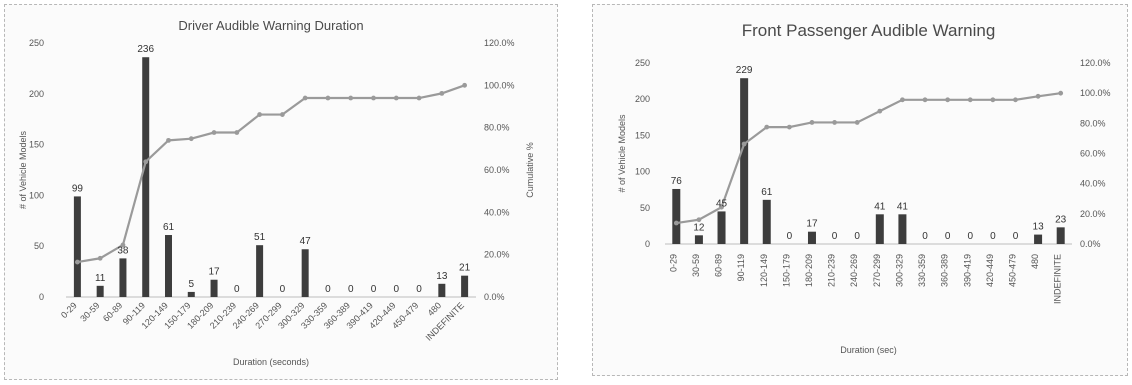 Image resolution: width=1132 pixels, height=385 pixels. I want to click on y2-tick-label: 120.0%, so click(499, 43).